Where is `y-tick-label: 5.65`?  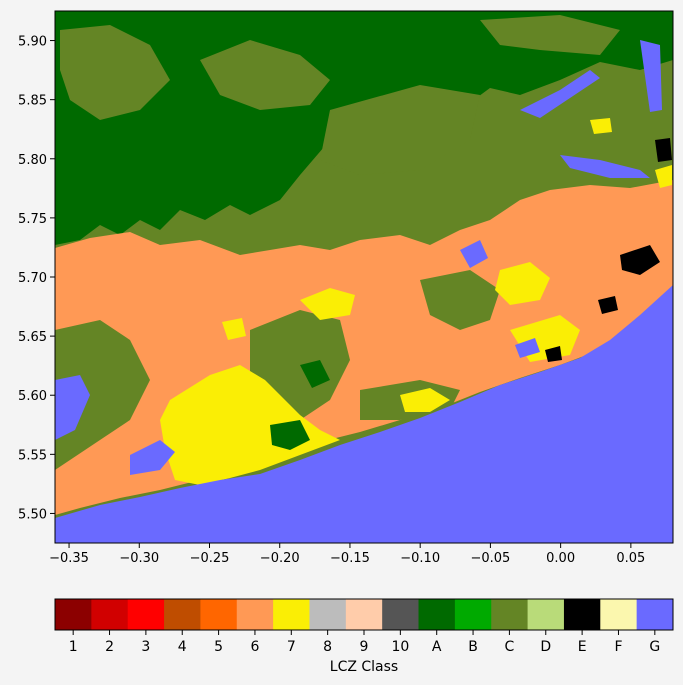 y-tick-label: 5.65 is located at coordinates (32, 337).